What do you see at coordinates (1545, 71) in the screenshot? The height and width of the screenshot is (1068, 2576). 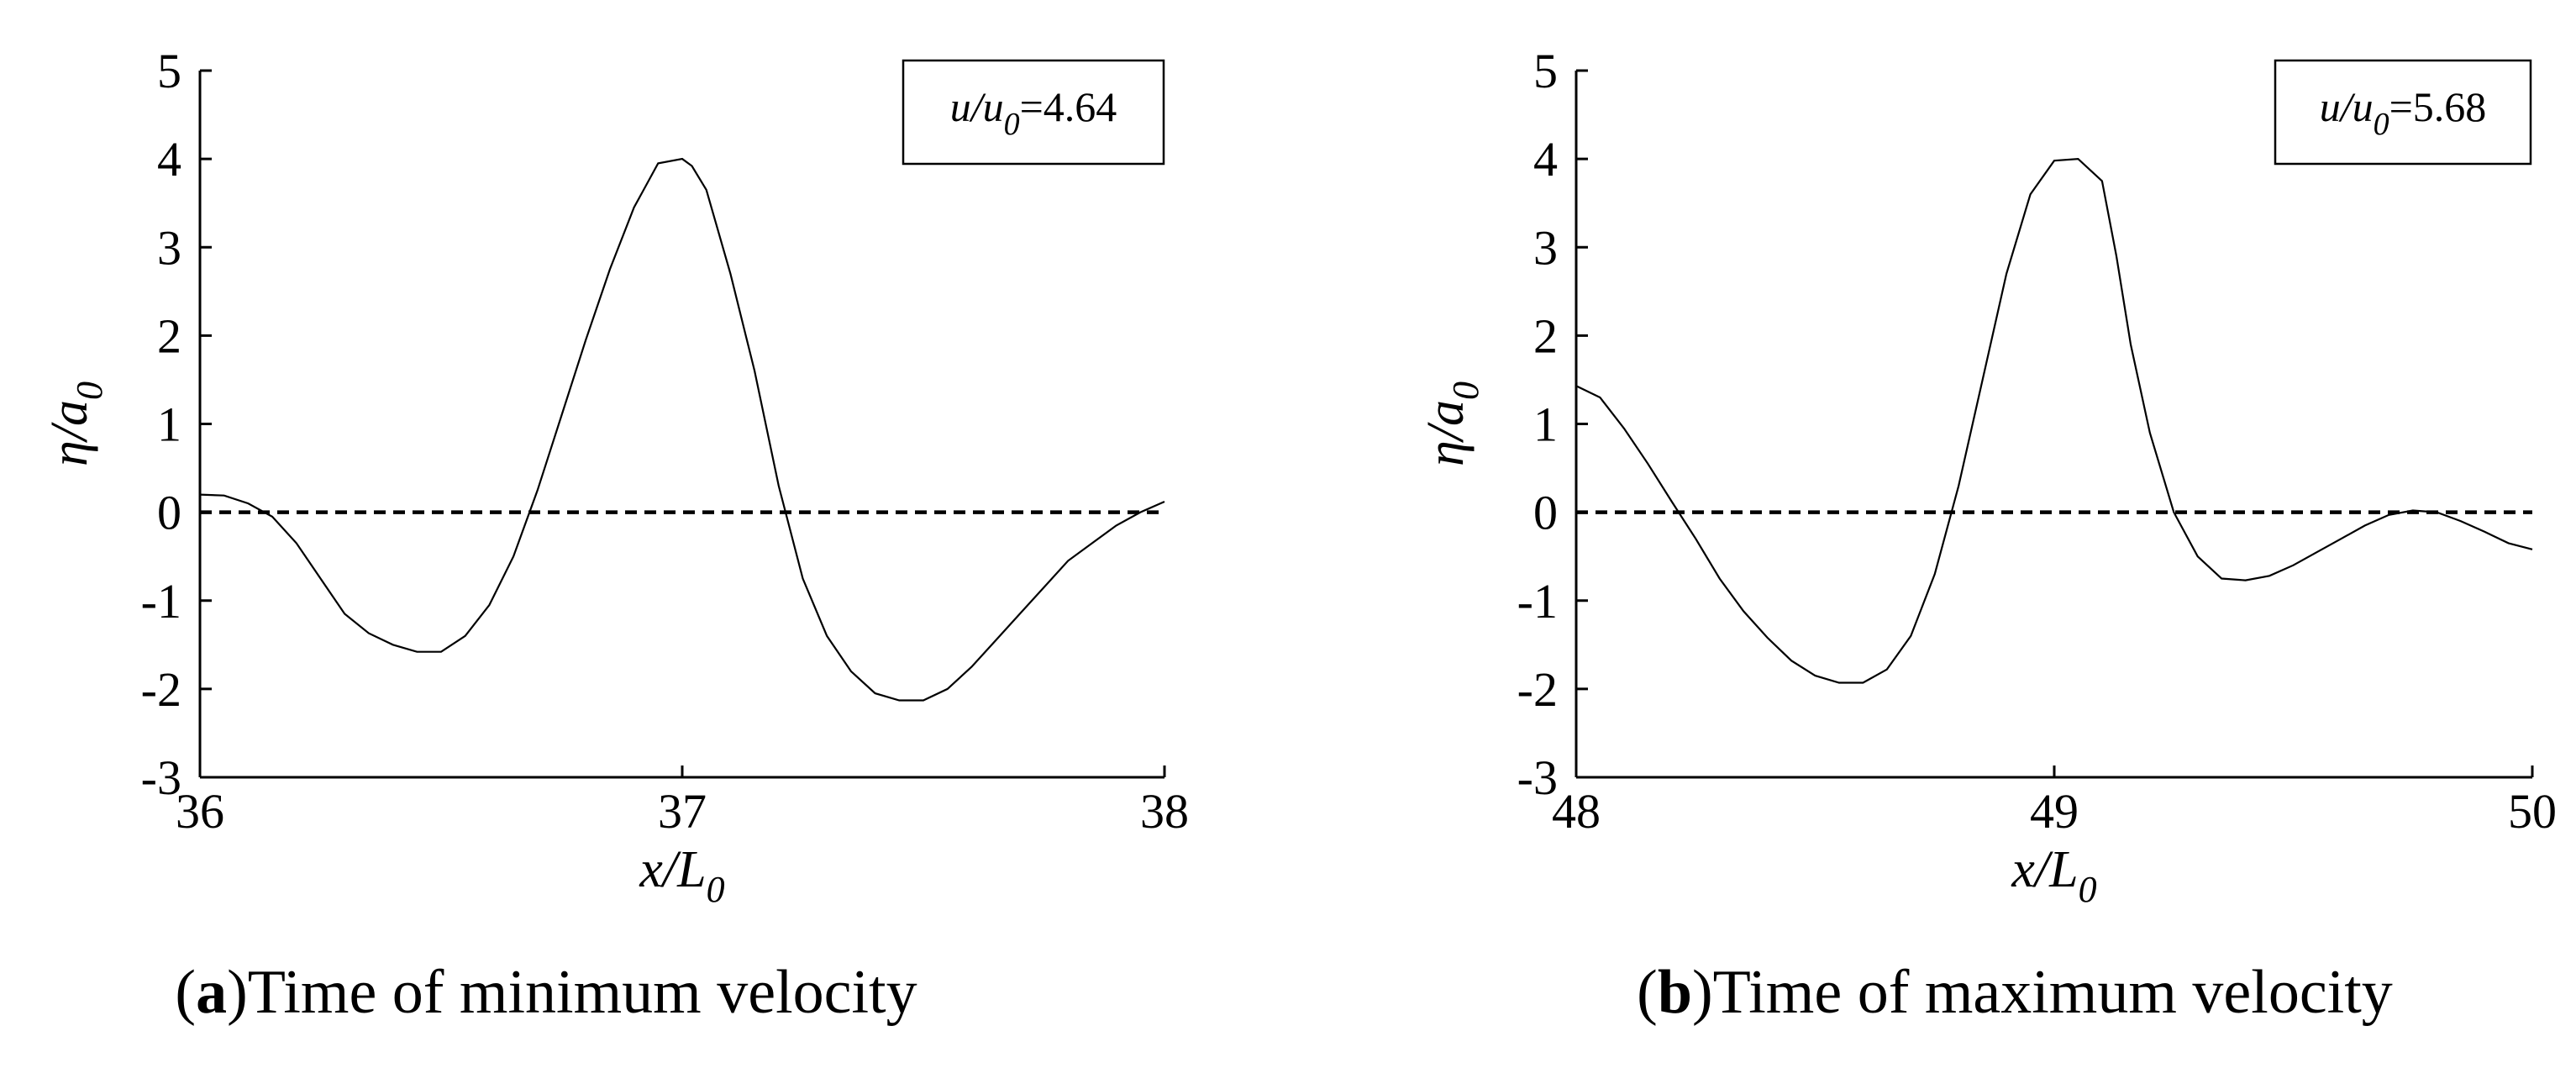 I see `y-tick-label-b: 5` at bounding box center [1545, 71].